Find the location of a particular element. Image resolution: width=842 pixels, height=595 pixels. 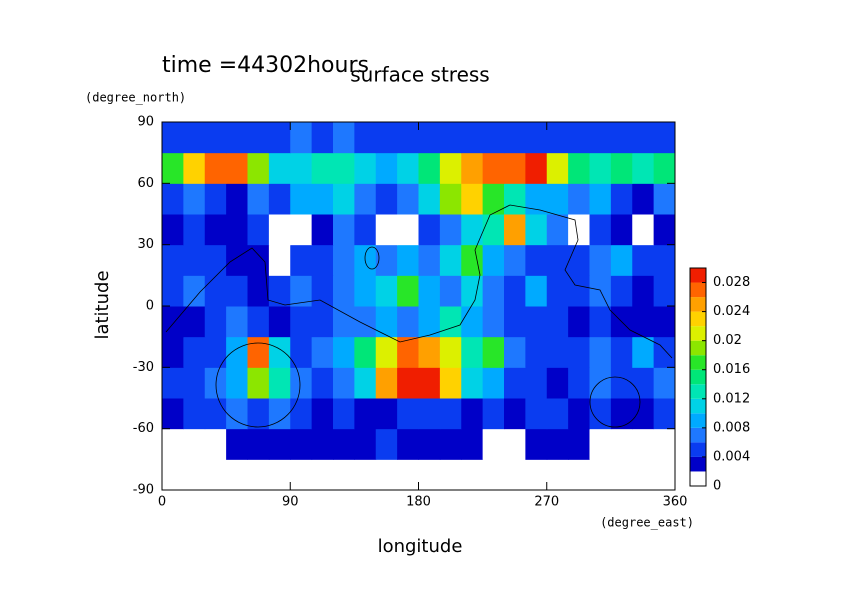

colorbar-frame is located at coordinates (698, 377).